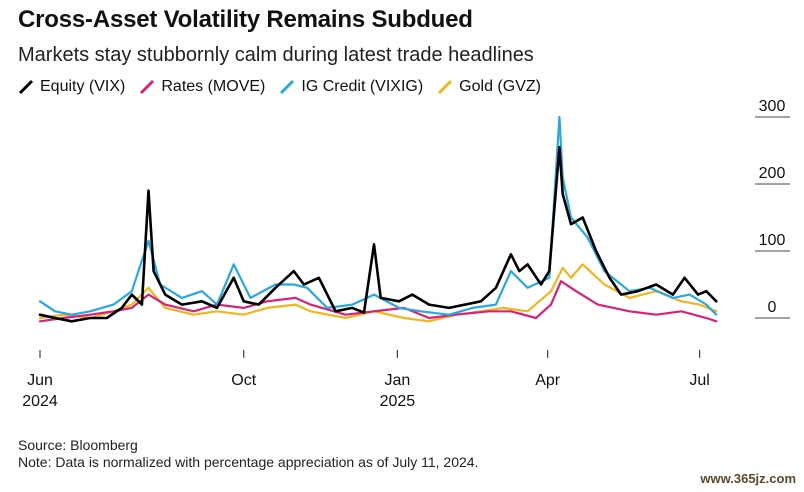  Describe the element at coordinates (40, 380) in the screenshot. I see `x-tick-label-0: Jun` at that location.